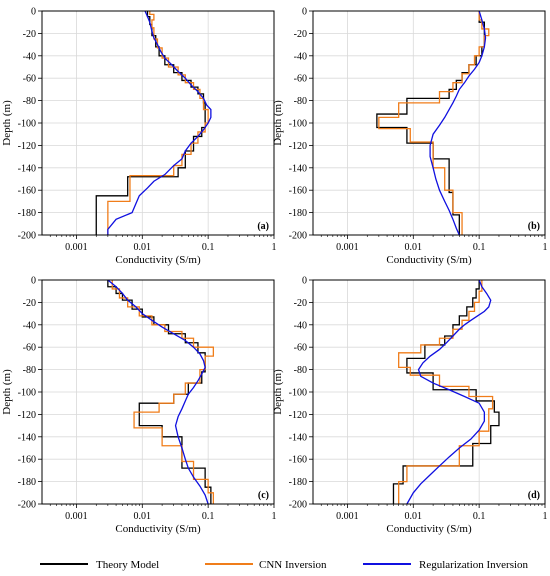  Describe the element at coordinates (534, 226) in the screenshot. I see `panel-label: (b)` at that location.